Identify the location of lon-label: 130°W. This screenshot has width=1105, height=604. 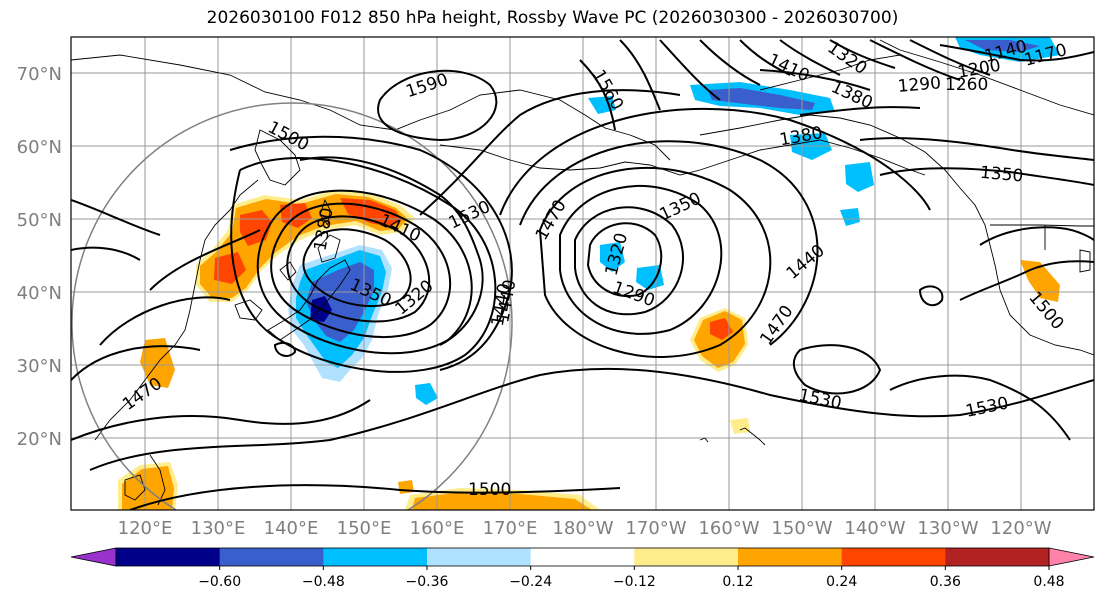
(947, 528).